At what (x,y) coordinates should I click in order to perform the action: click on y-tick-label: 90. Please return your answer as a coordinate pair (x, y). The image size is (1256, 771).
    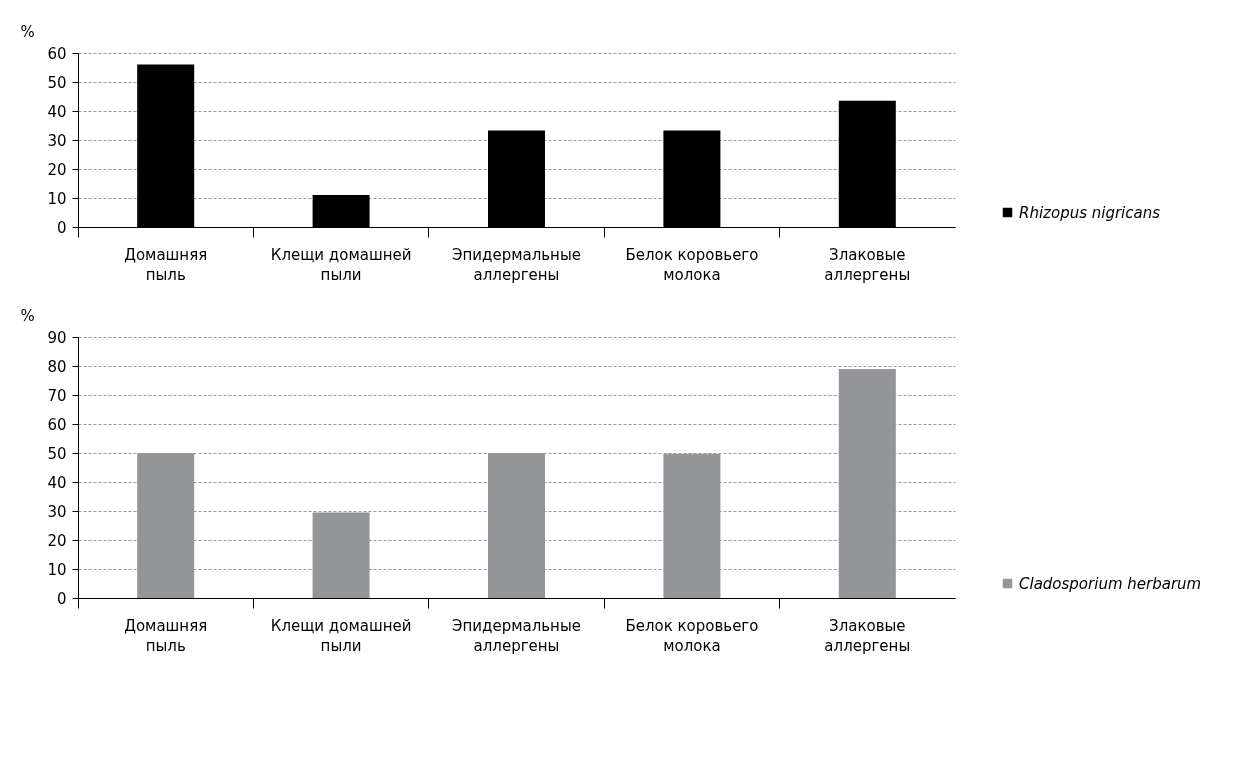
    Looking at the image, I should click on (57, 337).